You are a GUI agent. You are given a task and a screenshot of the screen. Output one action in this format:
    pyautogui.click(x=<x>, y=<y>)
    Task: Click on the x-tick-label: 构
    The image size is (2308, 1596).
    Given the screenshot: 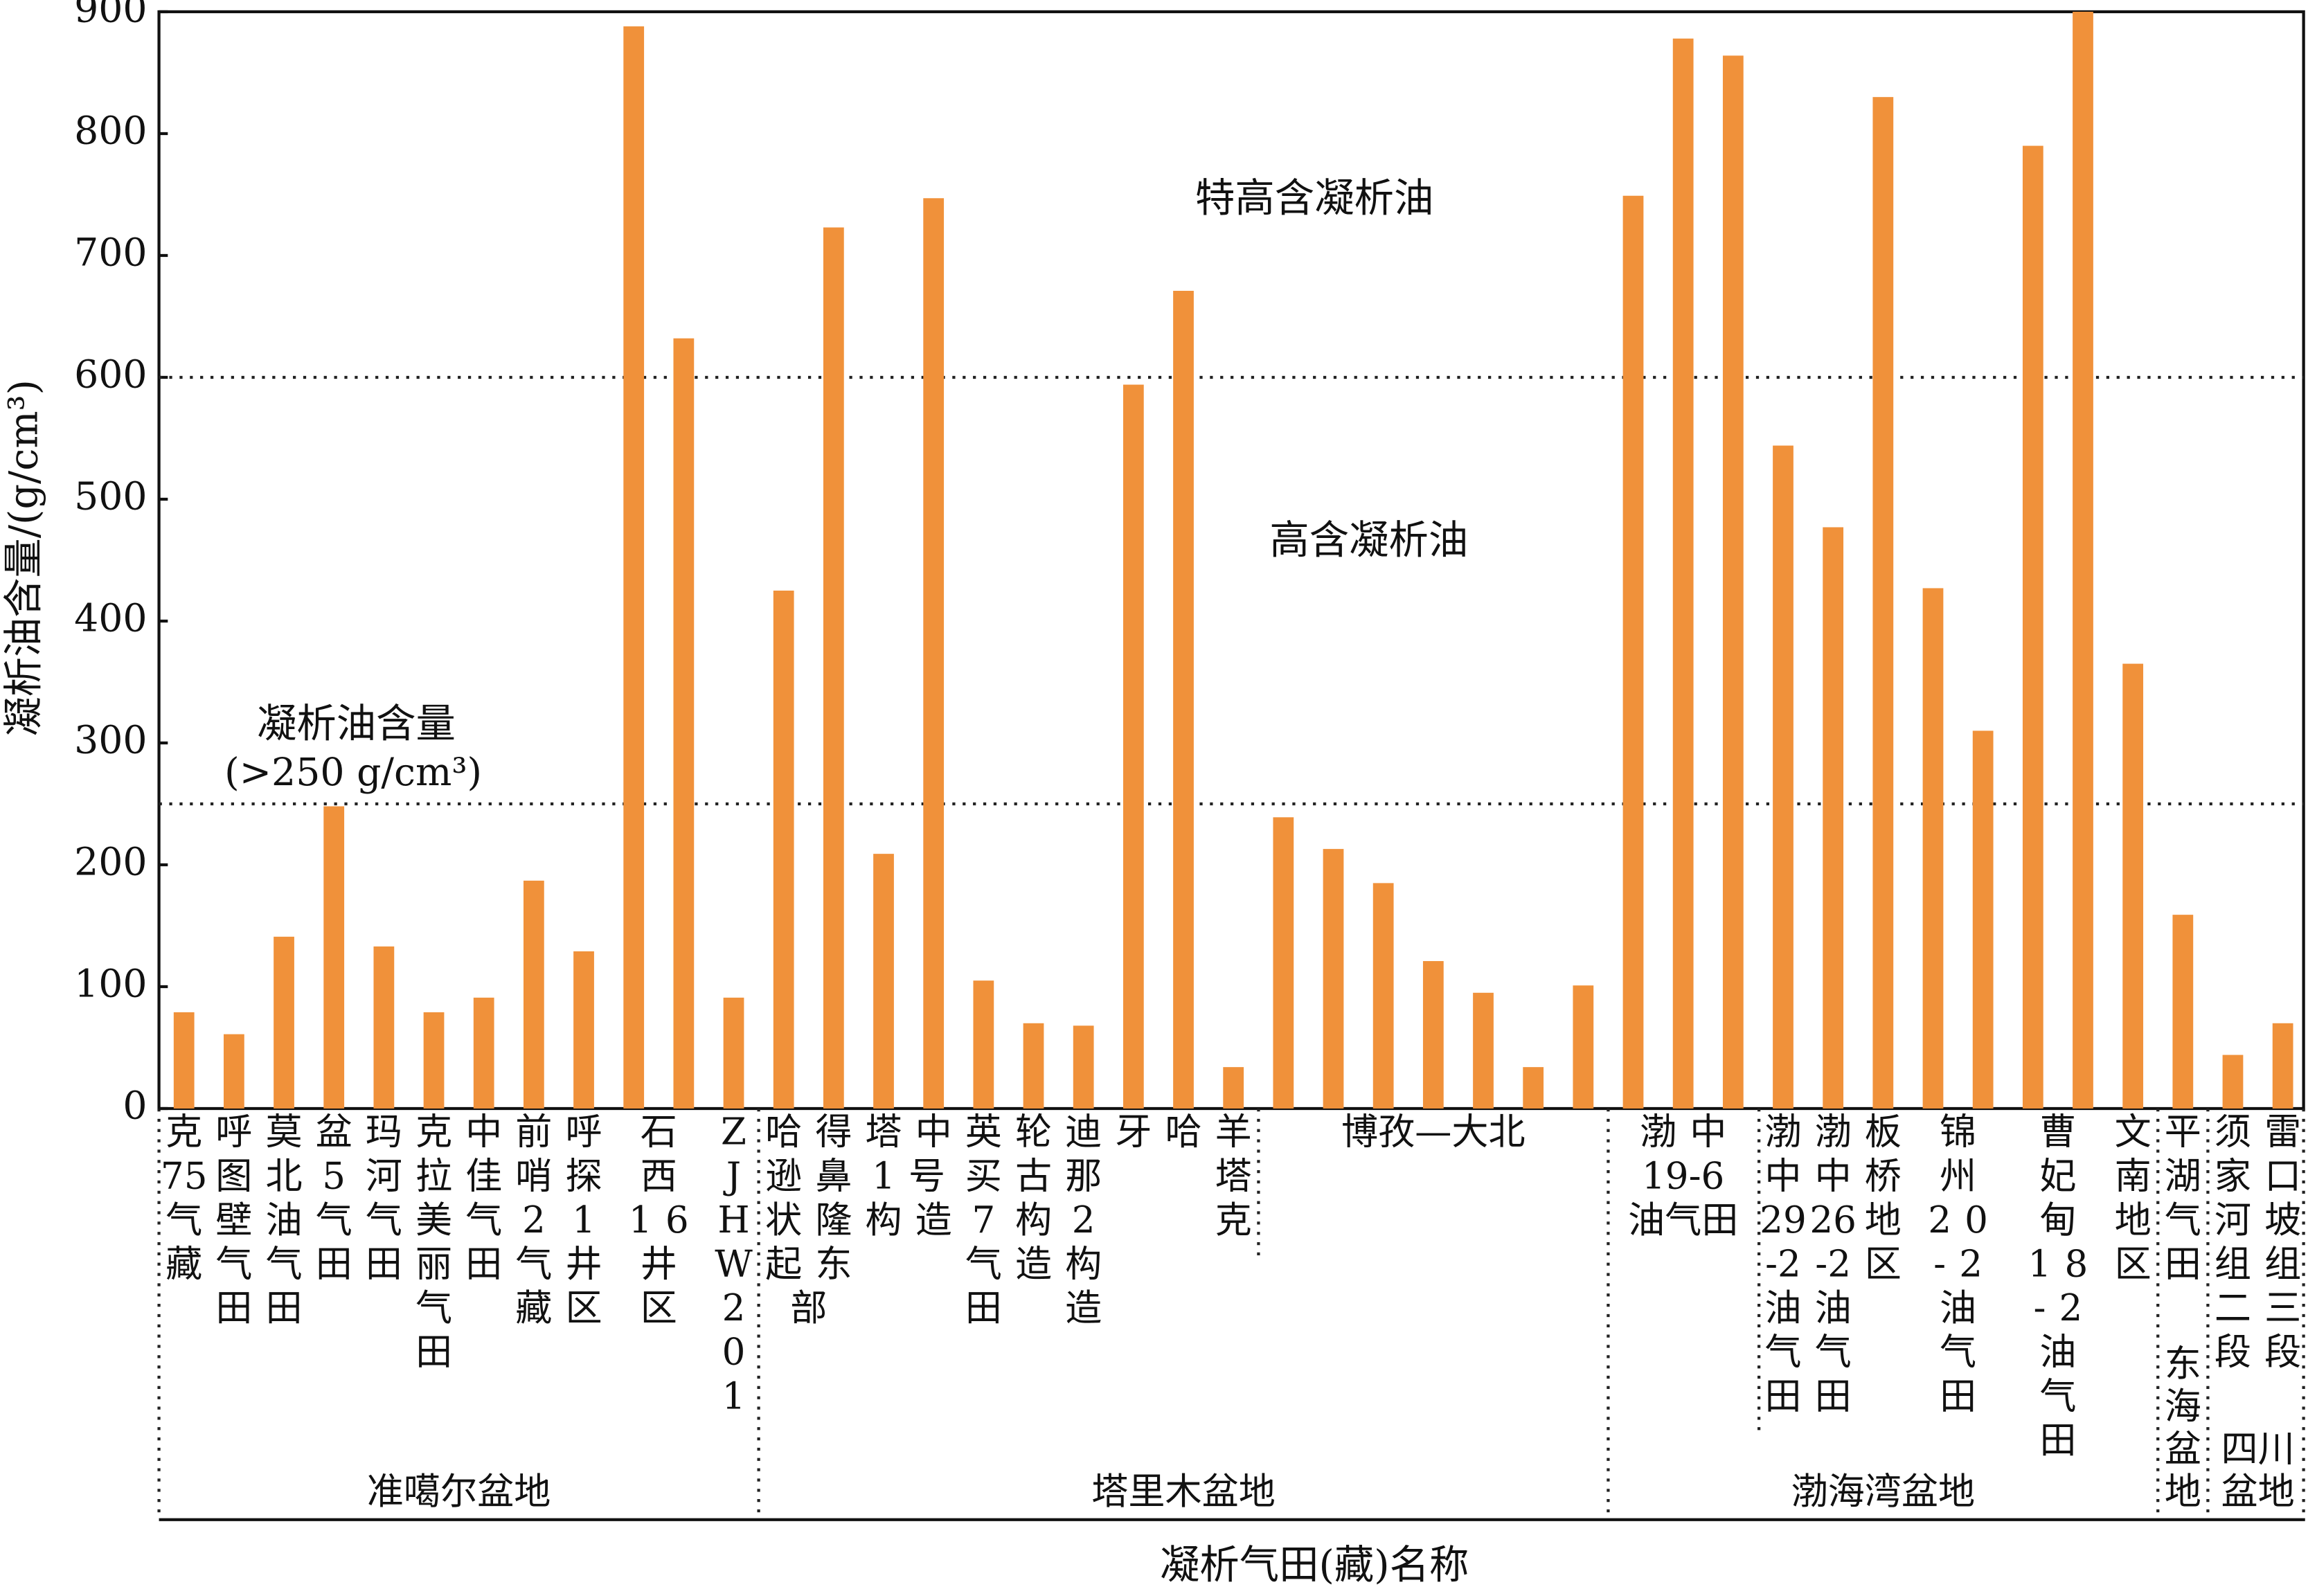 What is the action you would take?
    pyautogui.click(x=1083, y=1264)
    